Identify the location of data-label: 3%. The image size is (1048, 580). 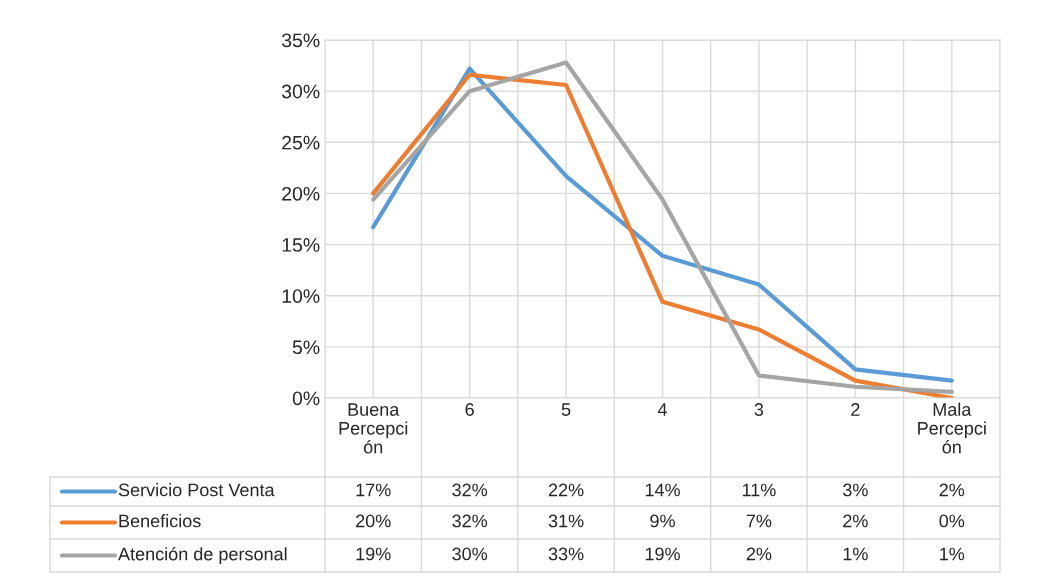
(855, 490).